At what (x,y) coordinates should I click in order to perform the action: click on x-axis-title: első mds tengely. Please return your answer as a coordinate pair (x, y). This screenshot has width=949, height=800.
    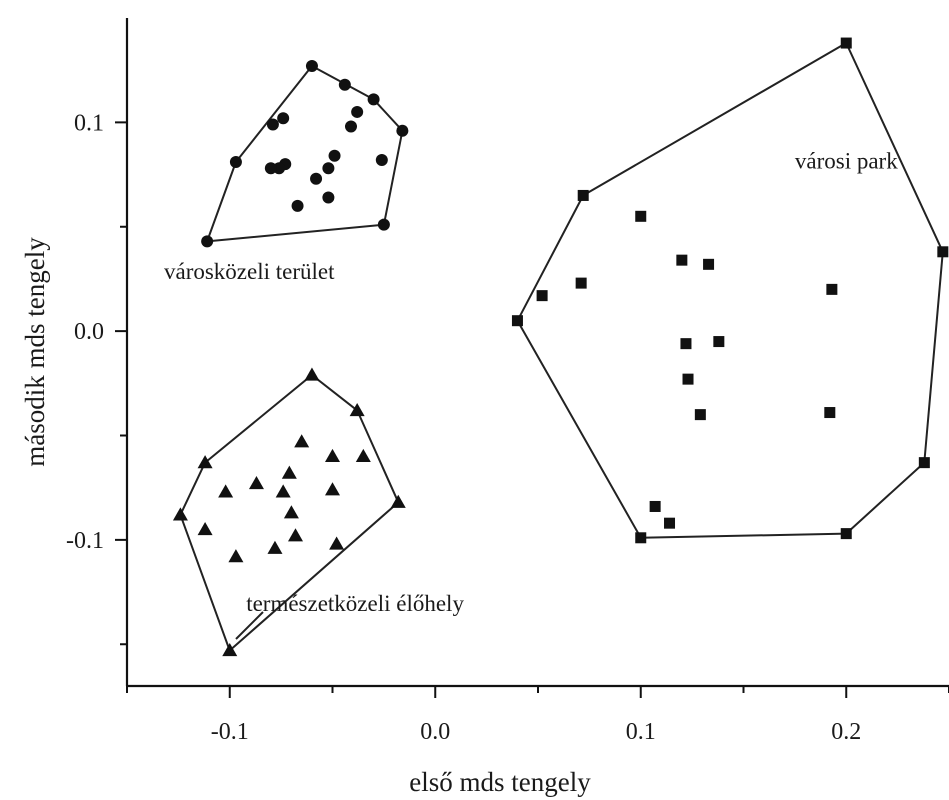
    Looking at the image, I should click on (500, 782).